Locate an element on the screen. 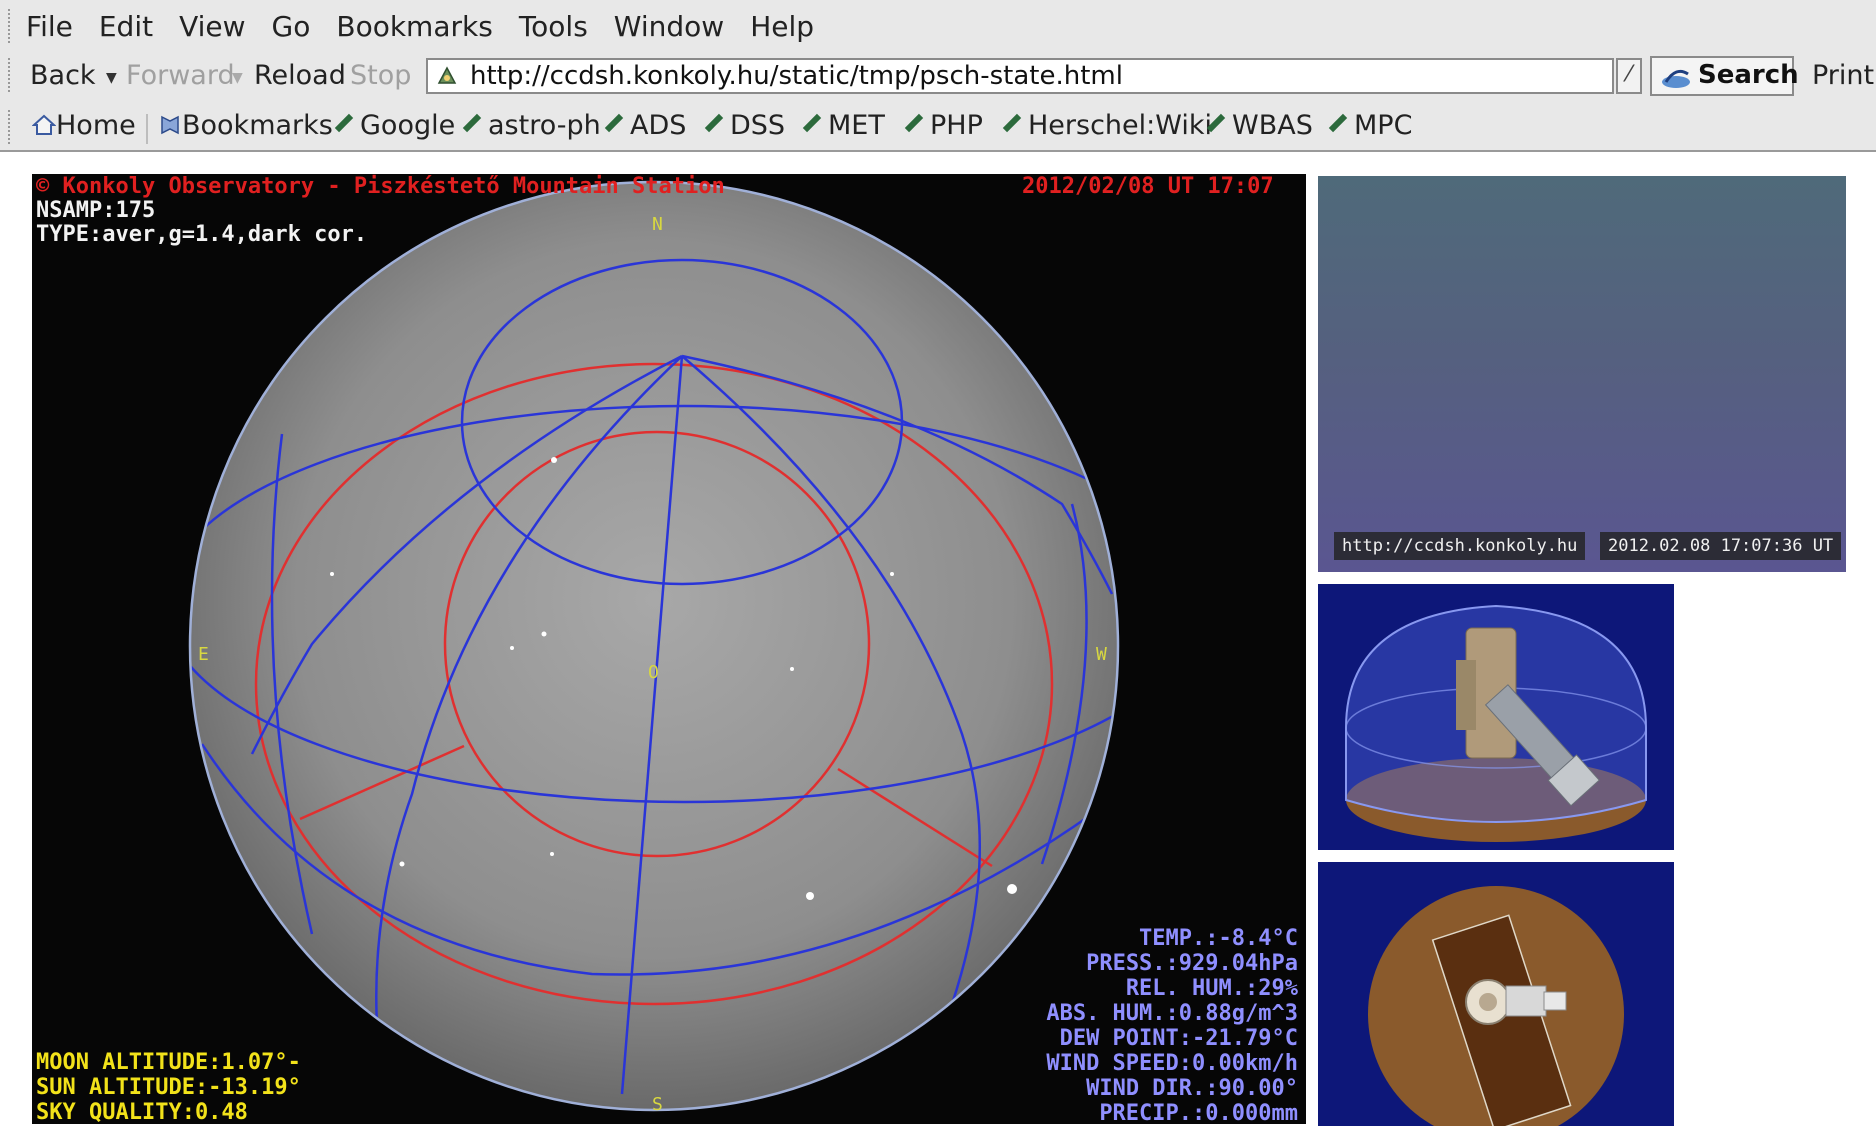 The width and height of the screenshot is (1876, 1126). dome-3d-view is located at coordinates (1496, 717).